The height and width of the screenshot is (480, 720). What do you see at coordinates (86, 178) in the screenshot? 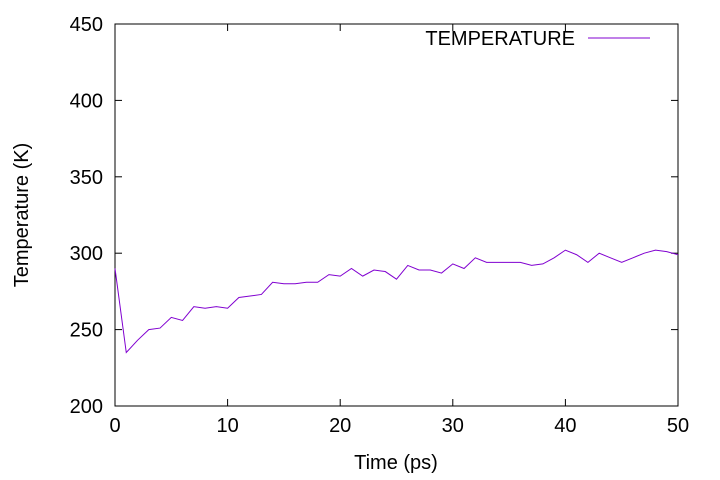
I see `y-tick-label: 350` at bounding box center [86, 178].